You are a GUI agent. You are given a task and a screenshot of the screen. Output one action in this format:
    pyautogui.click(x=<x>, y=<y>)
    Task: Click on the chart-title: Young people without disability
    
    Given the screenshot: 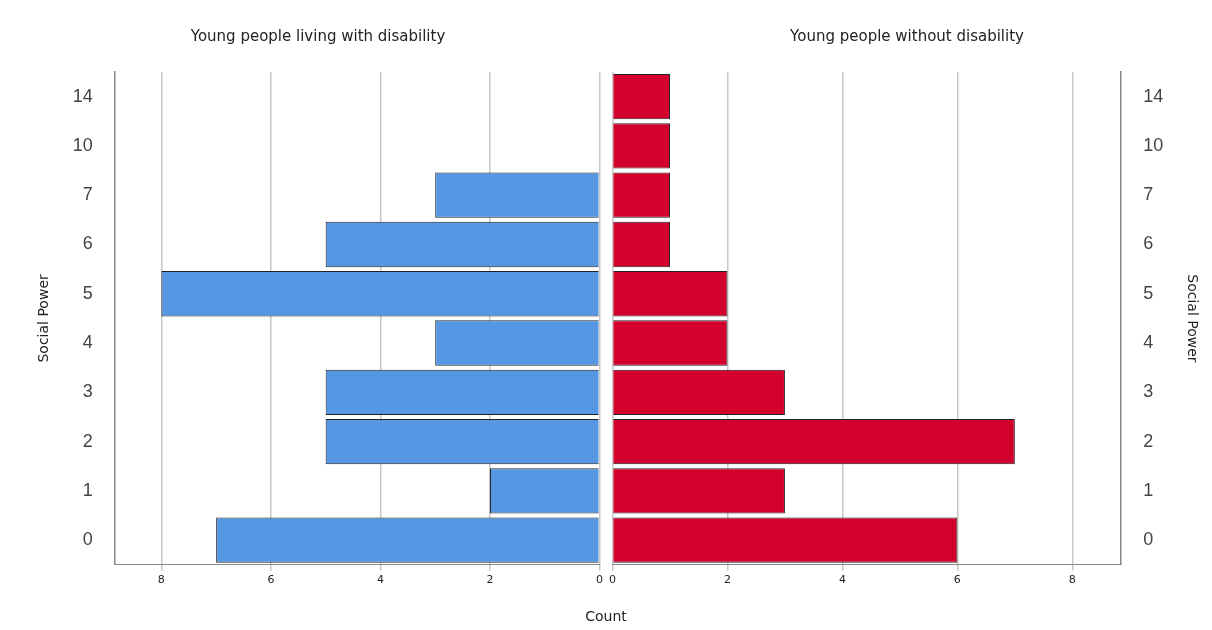 What is the action you would take?
    pyautogui.click(x=907, y=35)
    